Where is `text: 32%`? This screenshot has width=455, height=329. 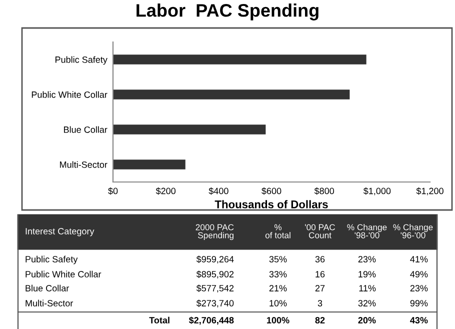
text: 32% is located at coordinates (367, 303).